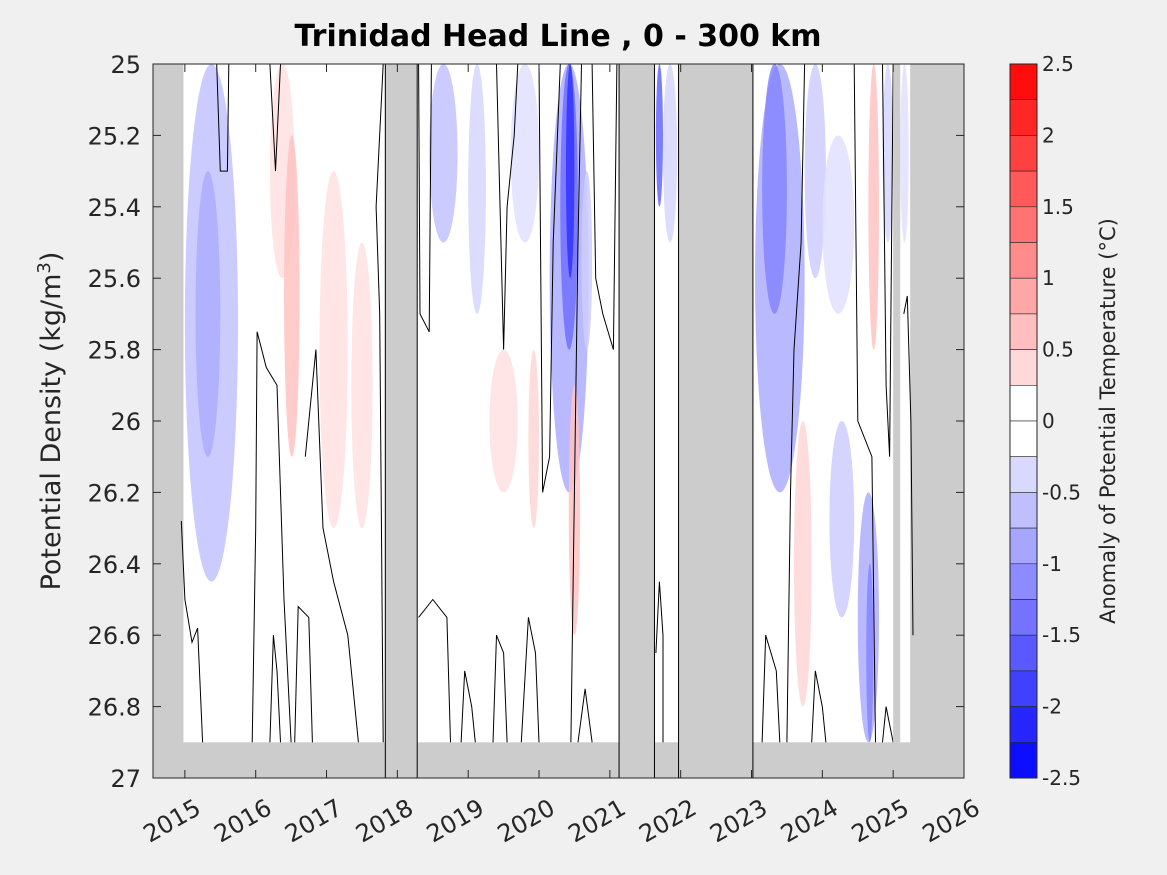  I want to click on colorbar-tick-label: 0, so click(1048, 421).